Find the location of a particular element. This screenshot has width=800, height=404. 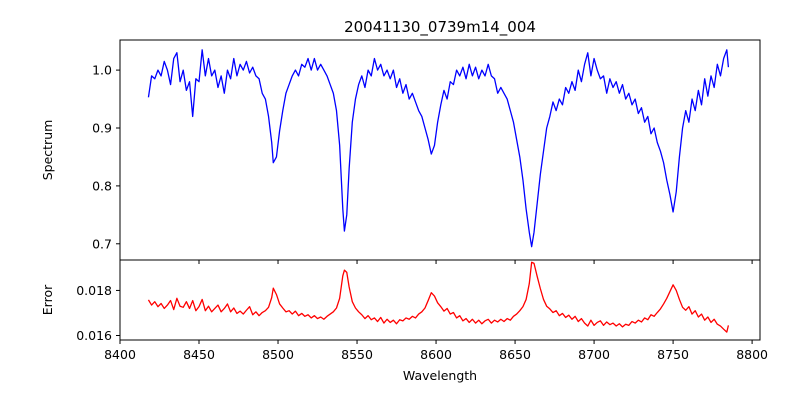

spectrum-axis-label: Spectrum is located at coordinates (47, 150).